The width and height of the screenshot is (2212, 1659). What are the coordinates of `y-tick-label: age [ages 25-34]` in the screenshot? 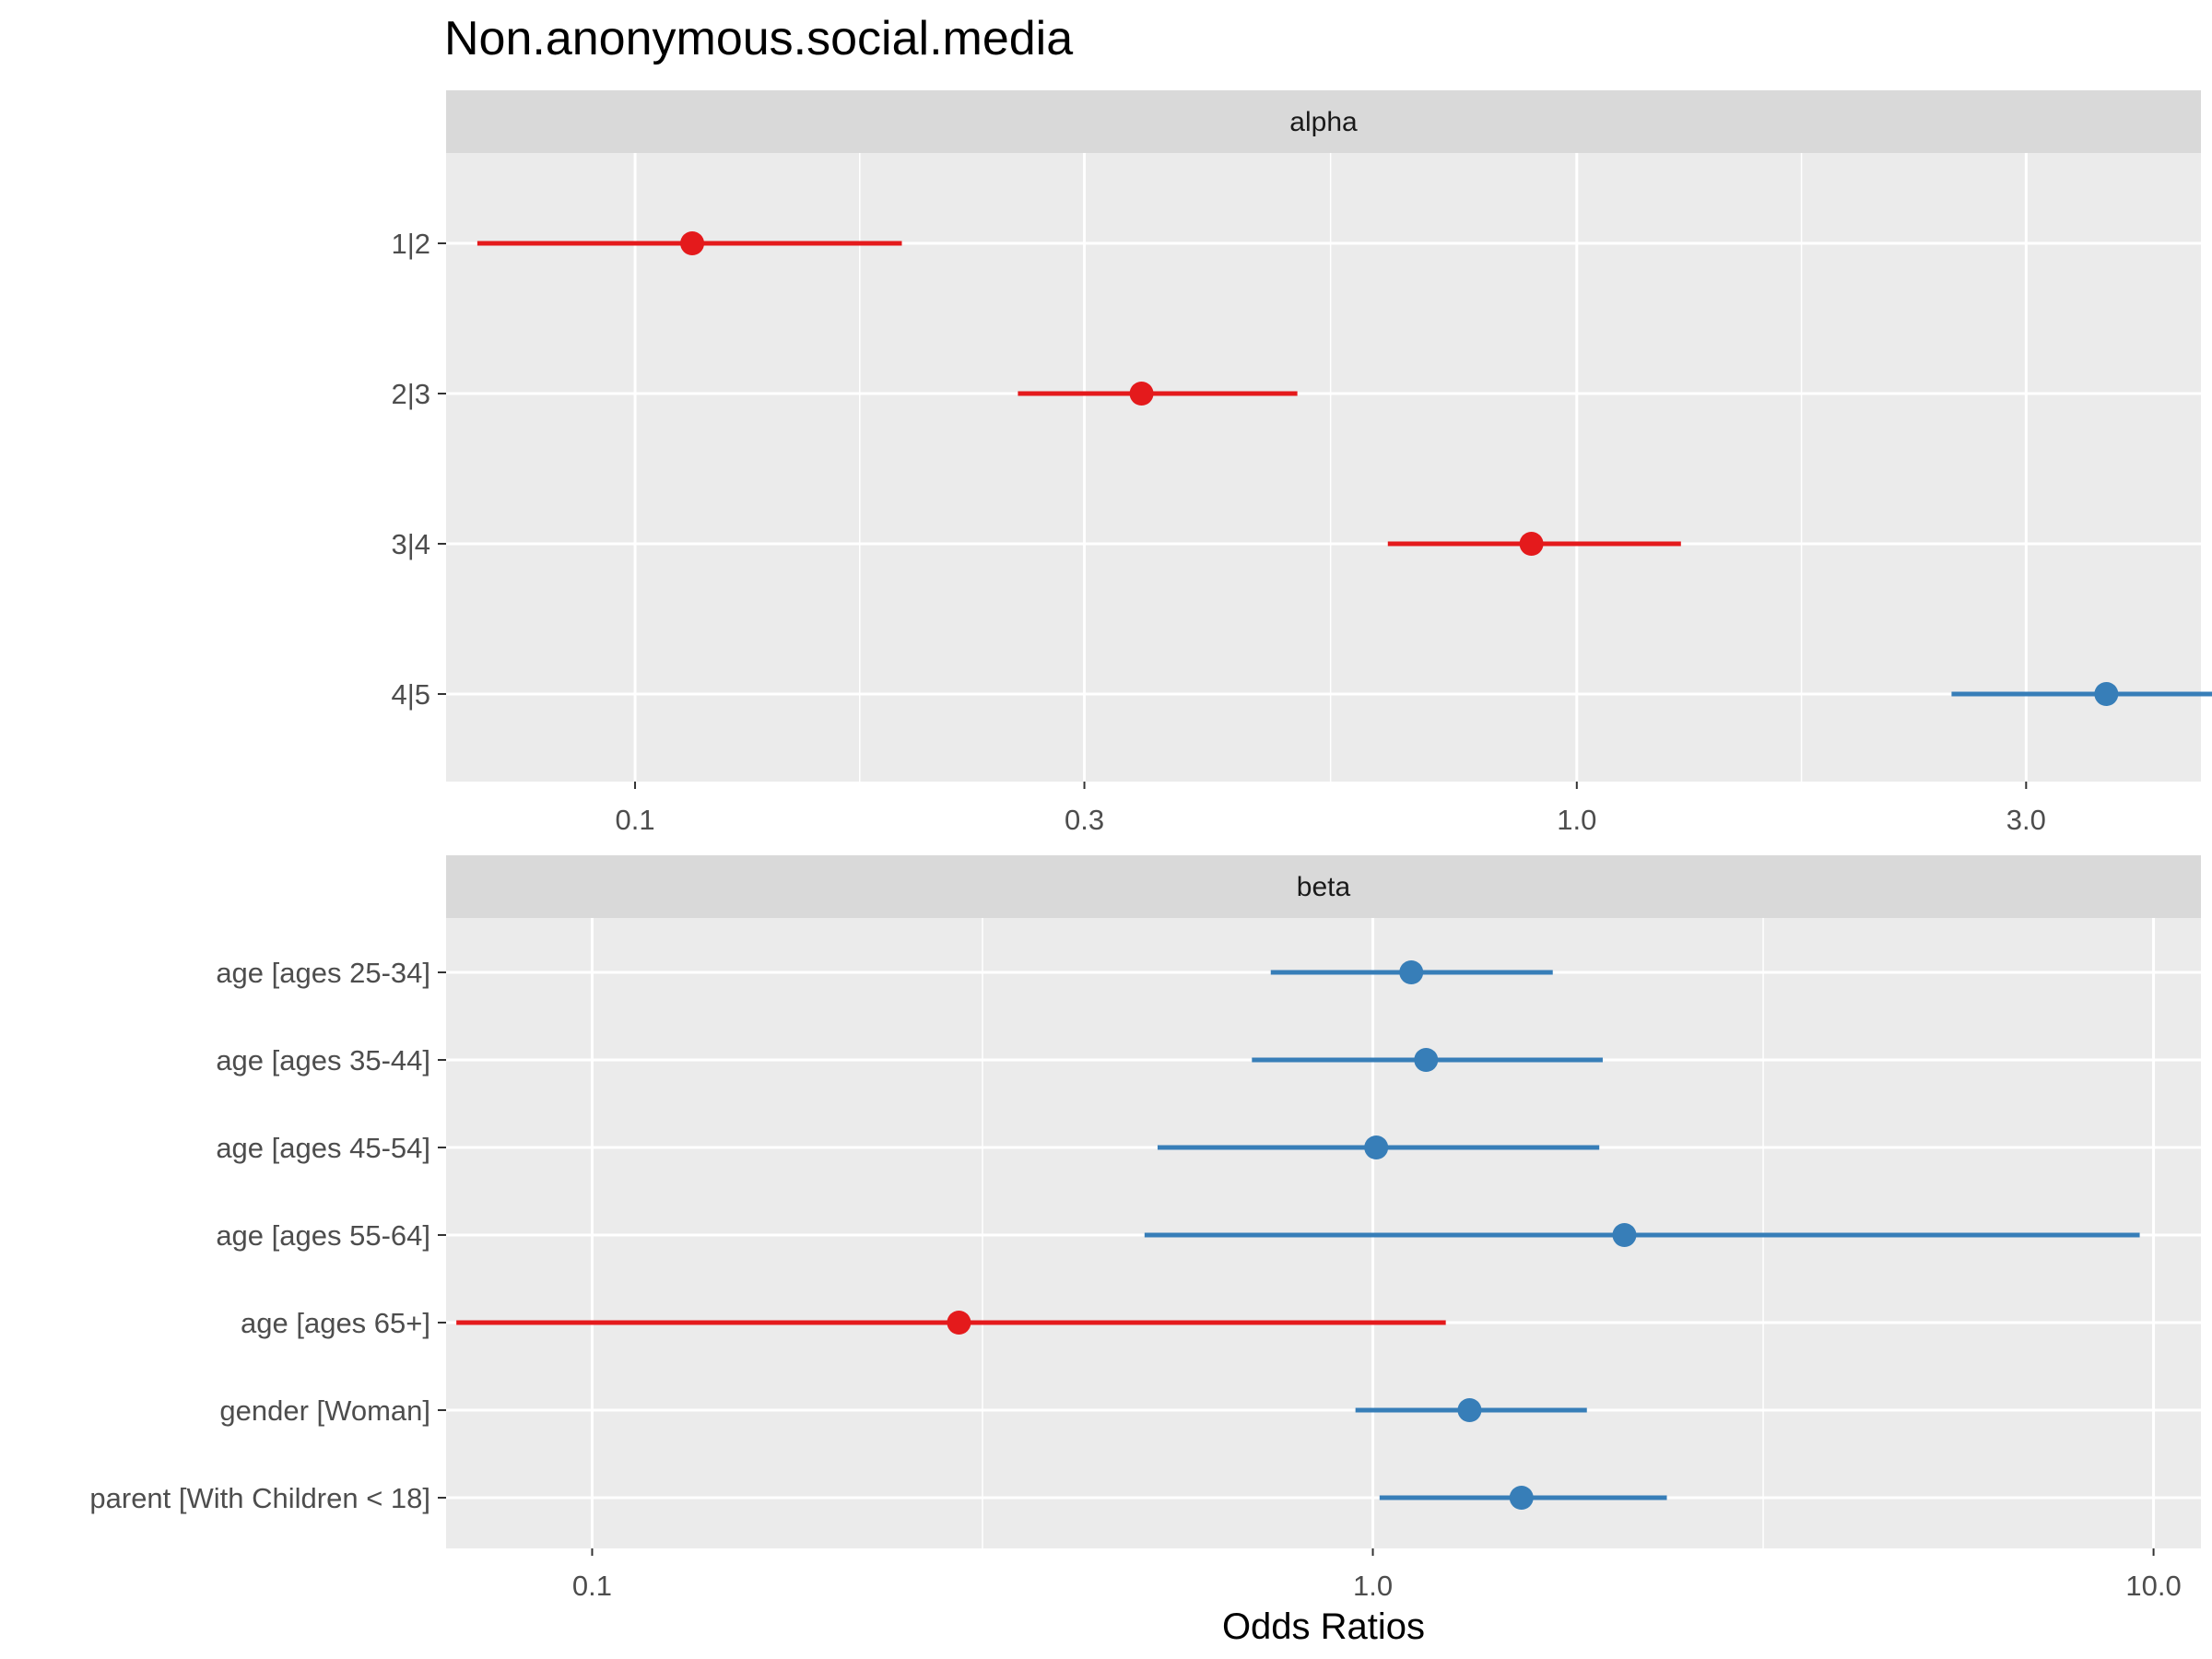 It's located at (323, 973).